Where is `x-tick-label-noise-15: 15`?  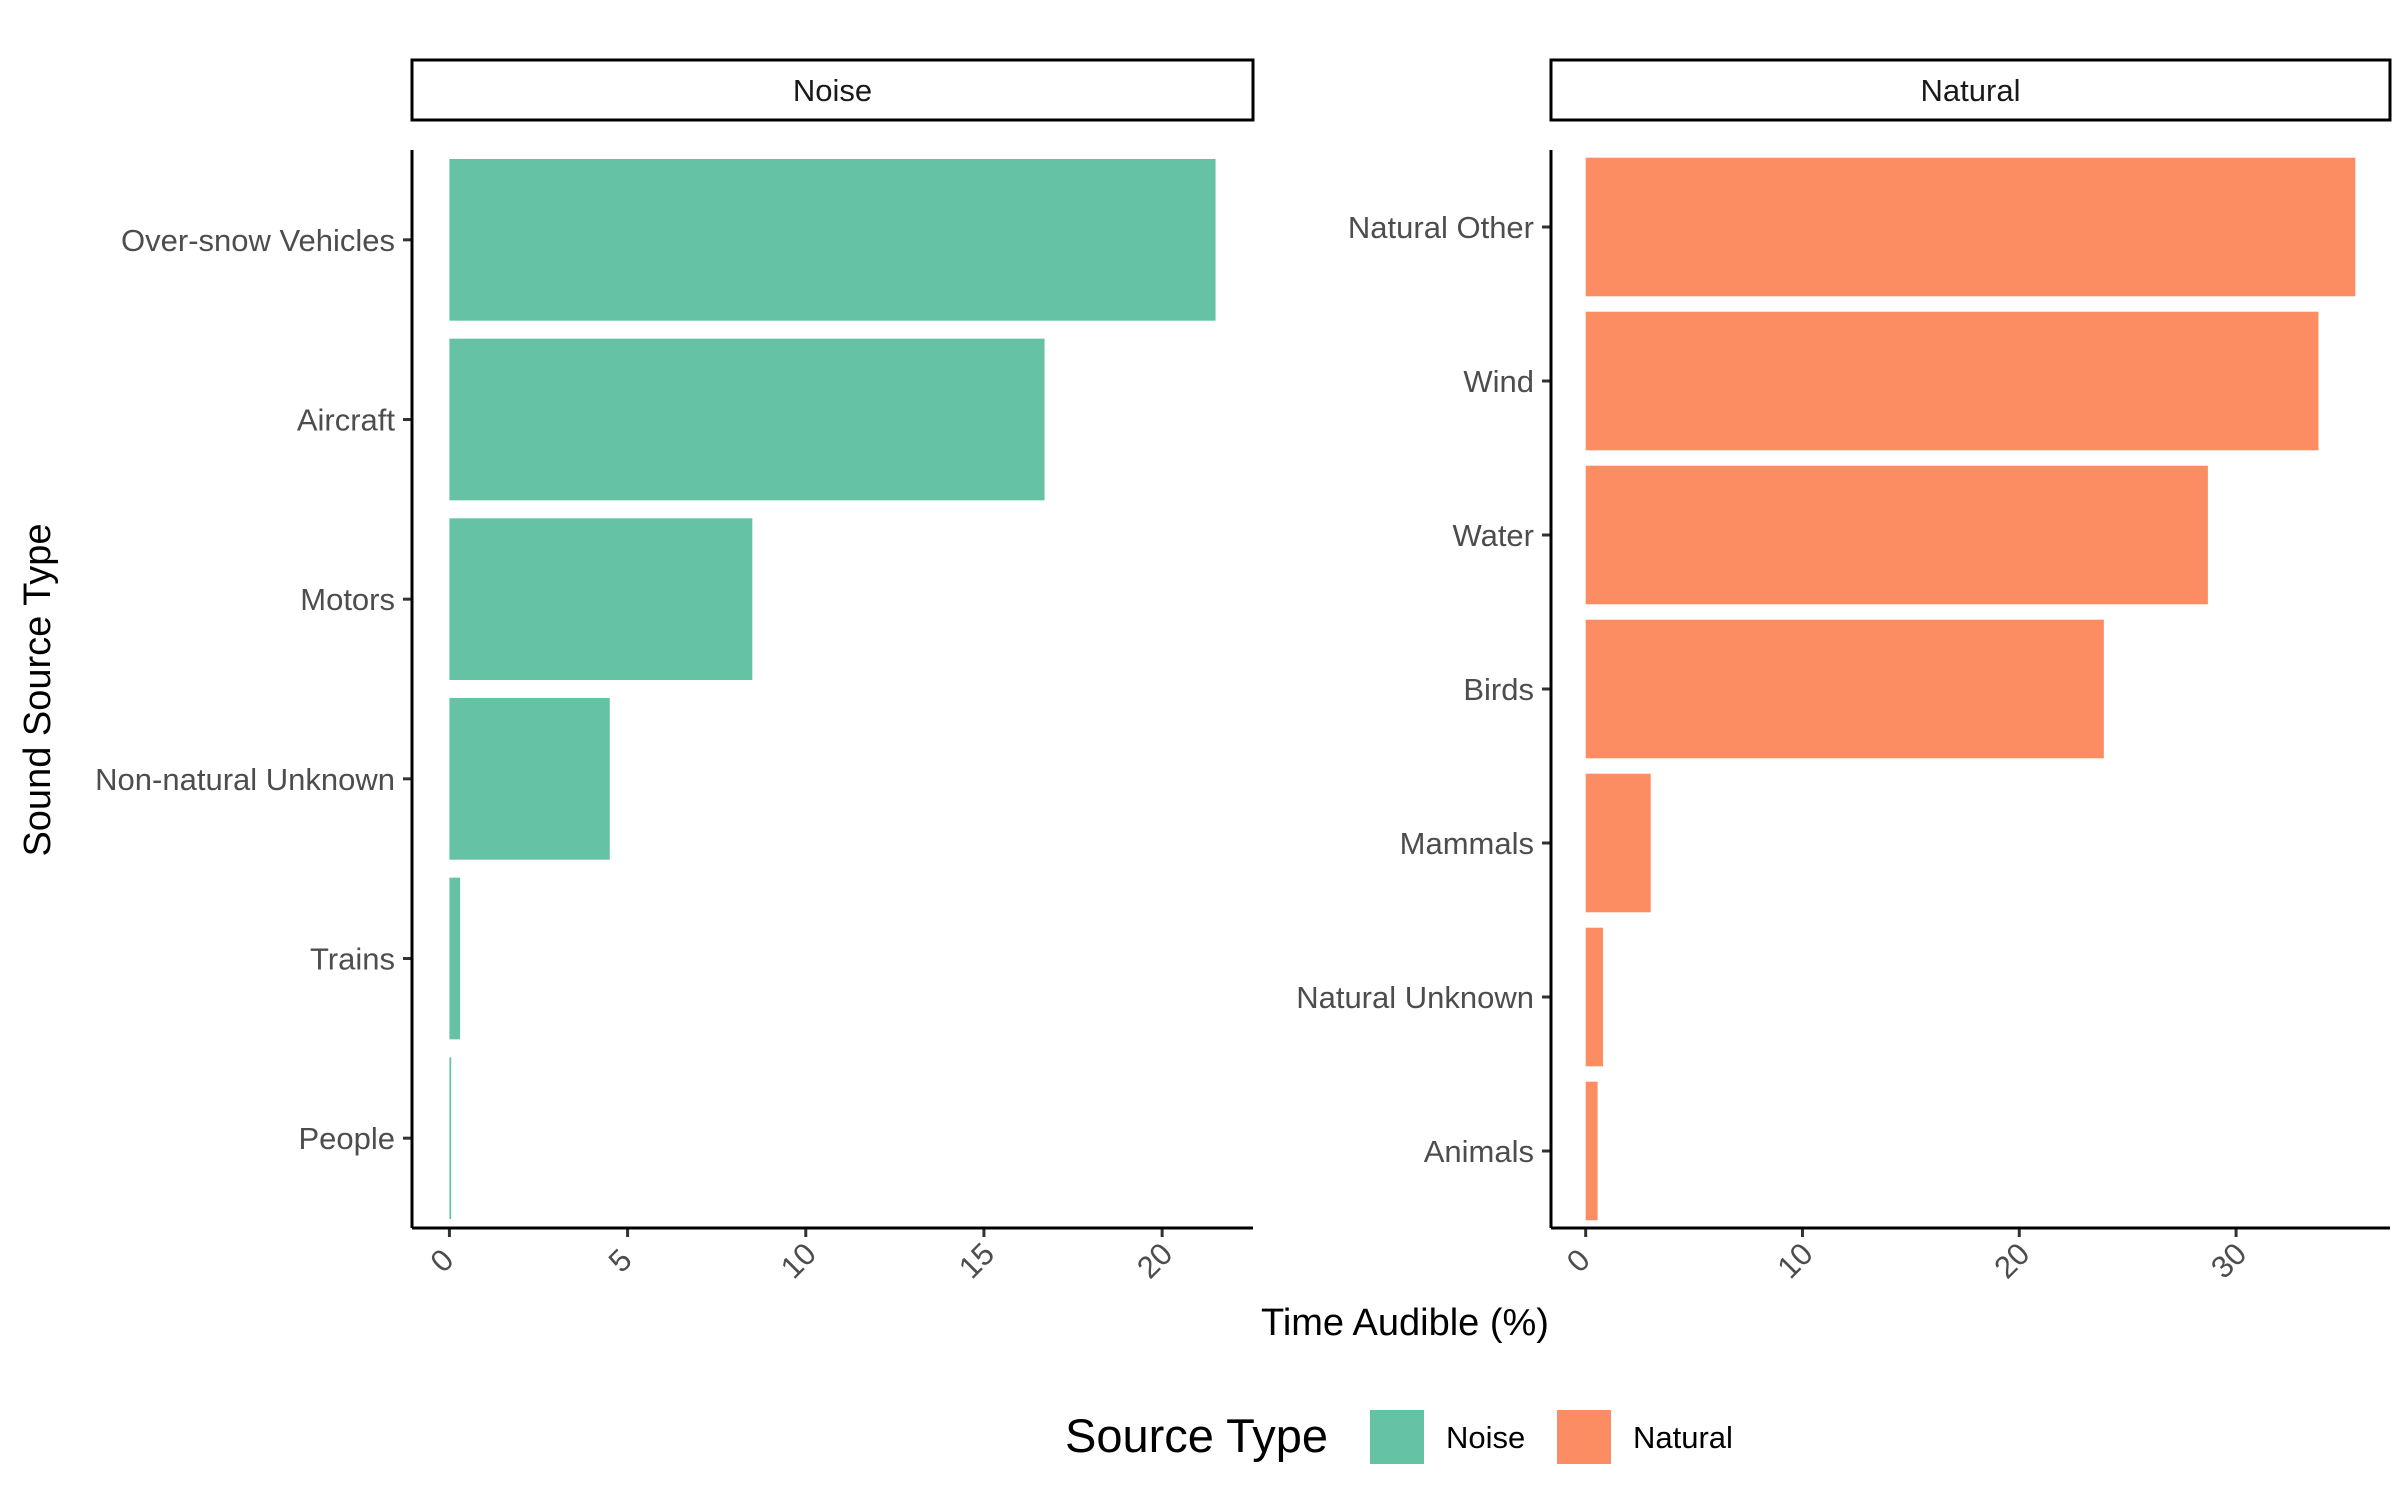 x-tick-label-noise-15: 15 is located at coordinates (976, 1260).